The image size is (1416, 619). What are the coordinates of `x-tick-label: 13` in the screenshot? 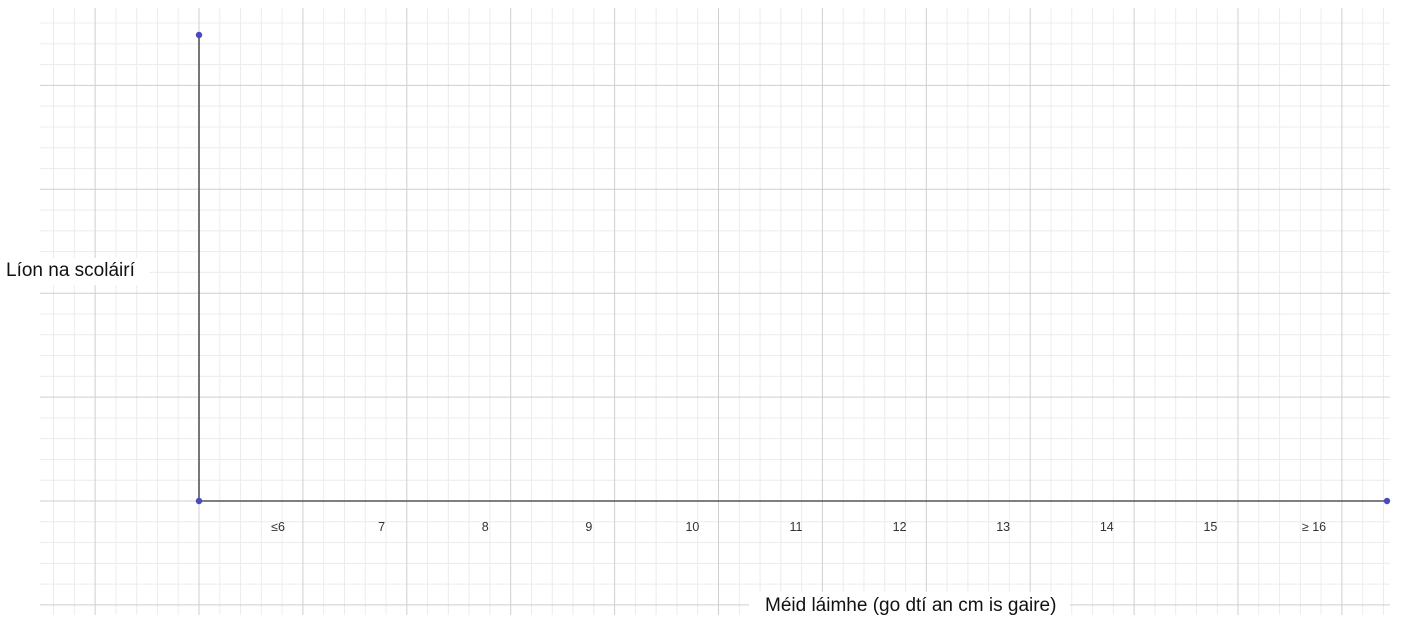 It's located at (1003, 527).